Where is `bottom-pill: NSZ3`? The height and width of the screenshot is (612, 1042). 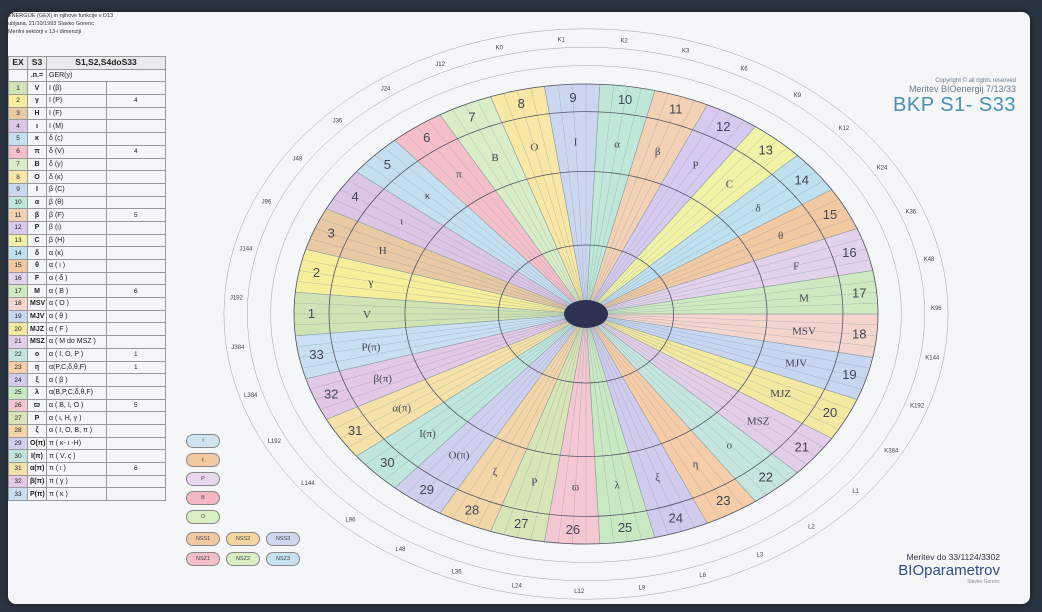 bottom-pill: NSZ3 is located at coordinates (283, 559).